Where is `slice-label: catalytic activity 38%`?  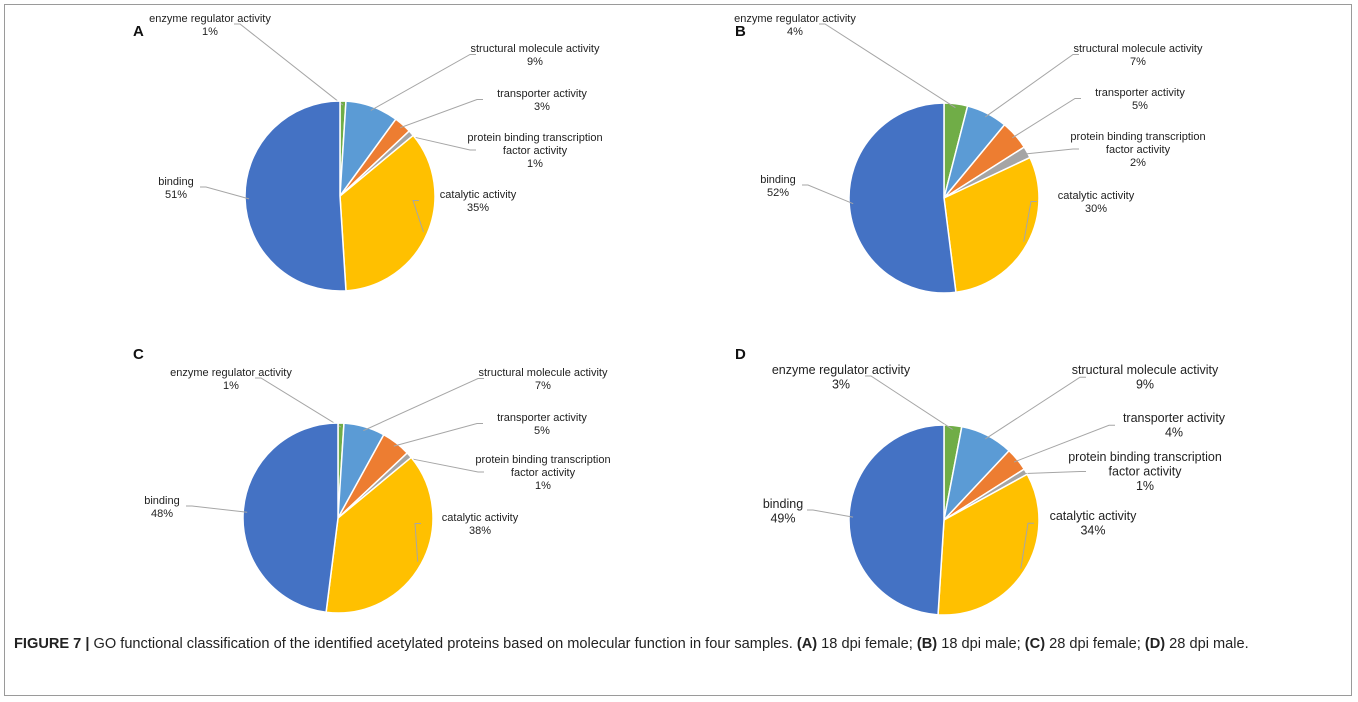
slice-label: catalytic activity 38% is located at coordinates (480, 524).